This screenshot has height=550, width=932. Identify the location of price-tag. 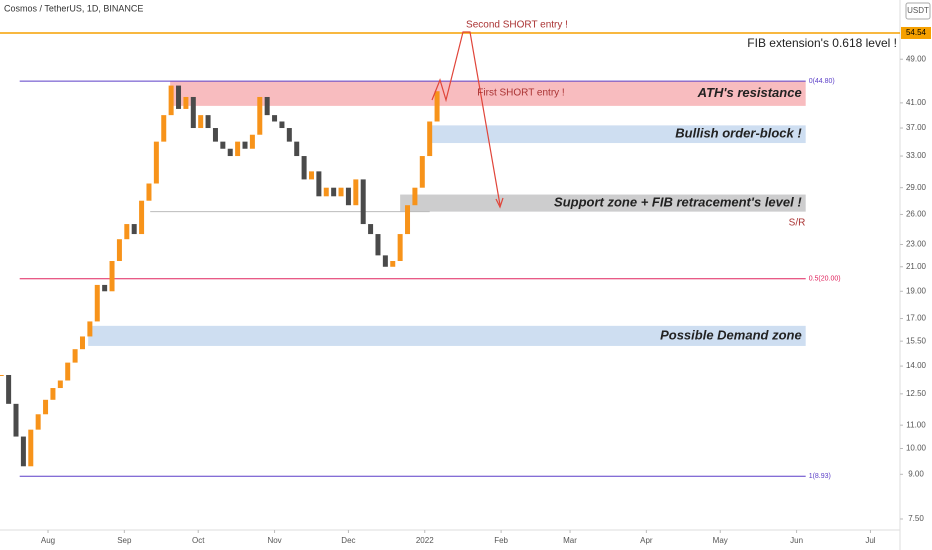
(916, 32).